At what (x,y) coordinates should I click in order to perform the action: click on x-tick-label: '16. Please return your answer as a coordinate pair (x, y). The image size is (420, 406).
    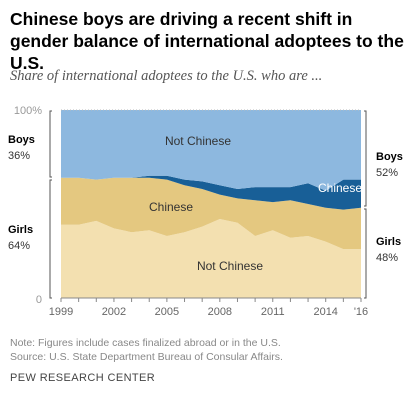
    Looking at the image, I should click on (361, 312).